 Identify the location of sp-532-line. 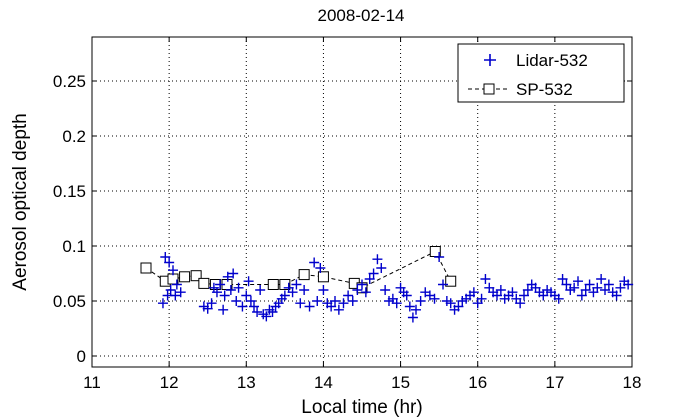
(298, 269).